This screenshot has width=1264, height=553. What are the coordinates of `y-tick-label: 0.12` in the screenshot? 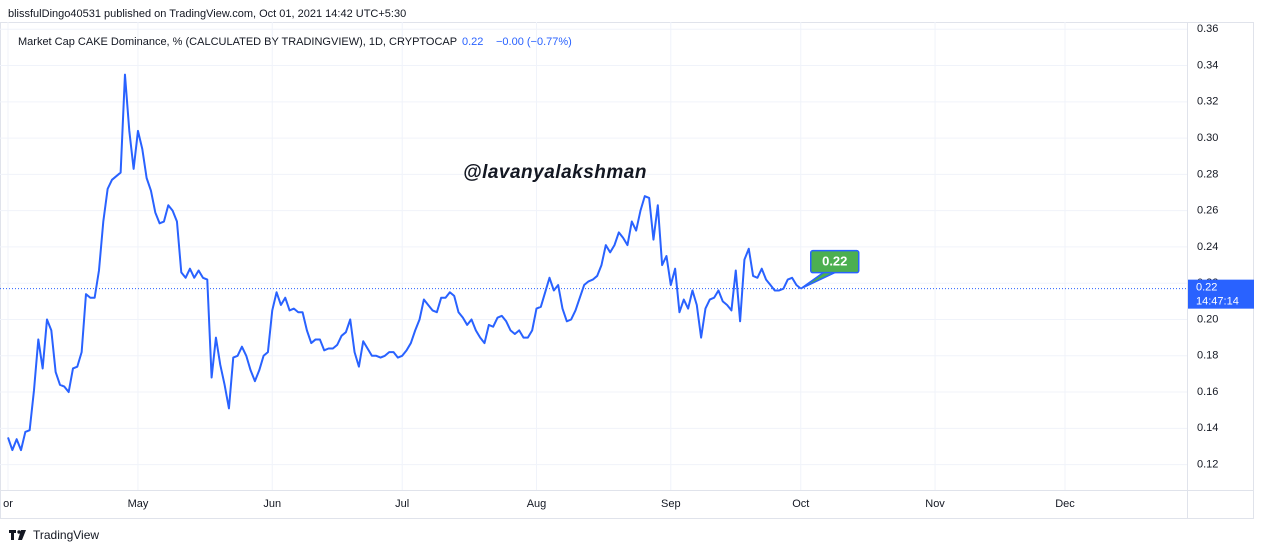 It's located at (1207, 465).